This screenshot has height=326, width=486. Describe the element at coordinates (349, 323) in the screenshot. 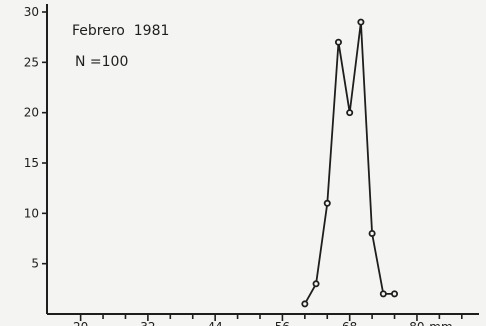

I see `x-tick-label: 68` at that location.